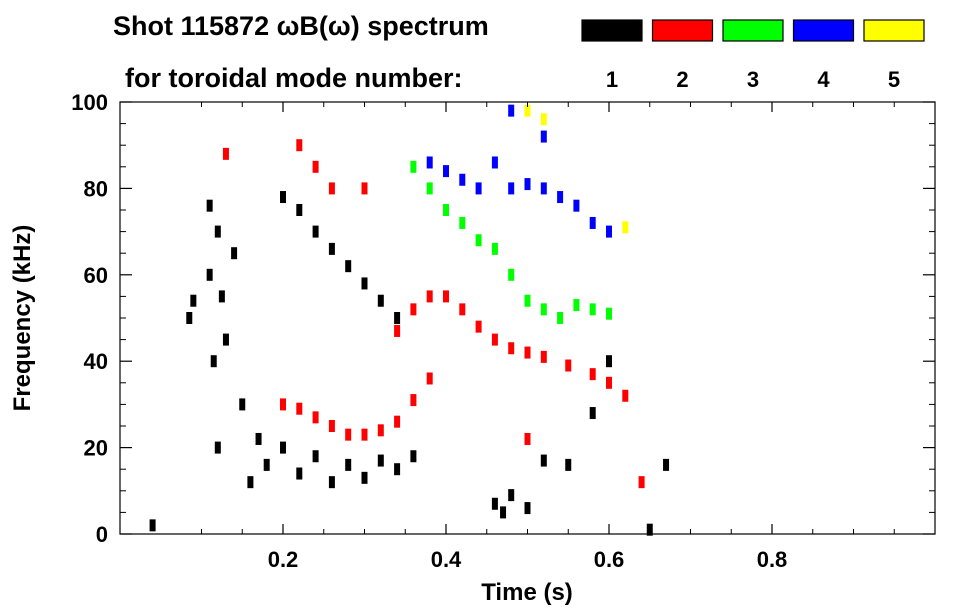  Describe the element at coordinates (102, 534) in the screenshot. I see `y-tick-label-0: 0` at that location.